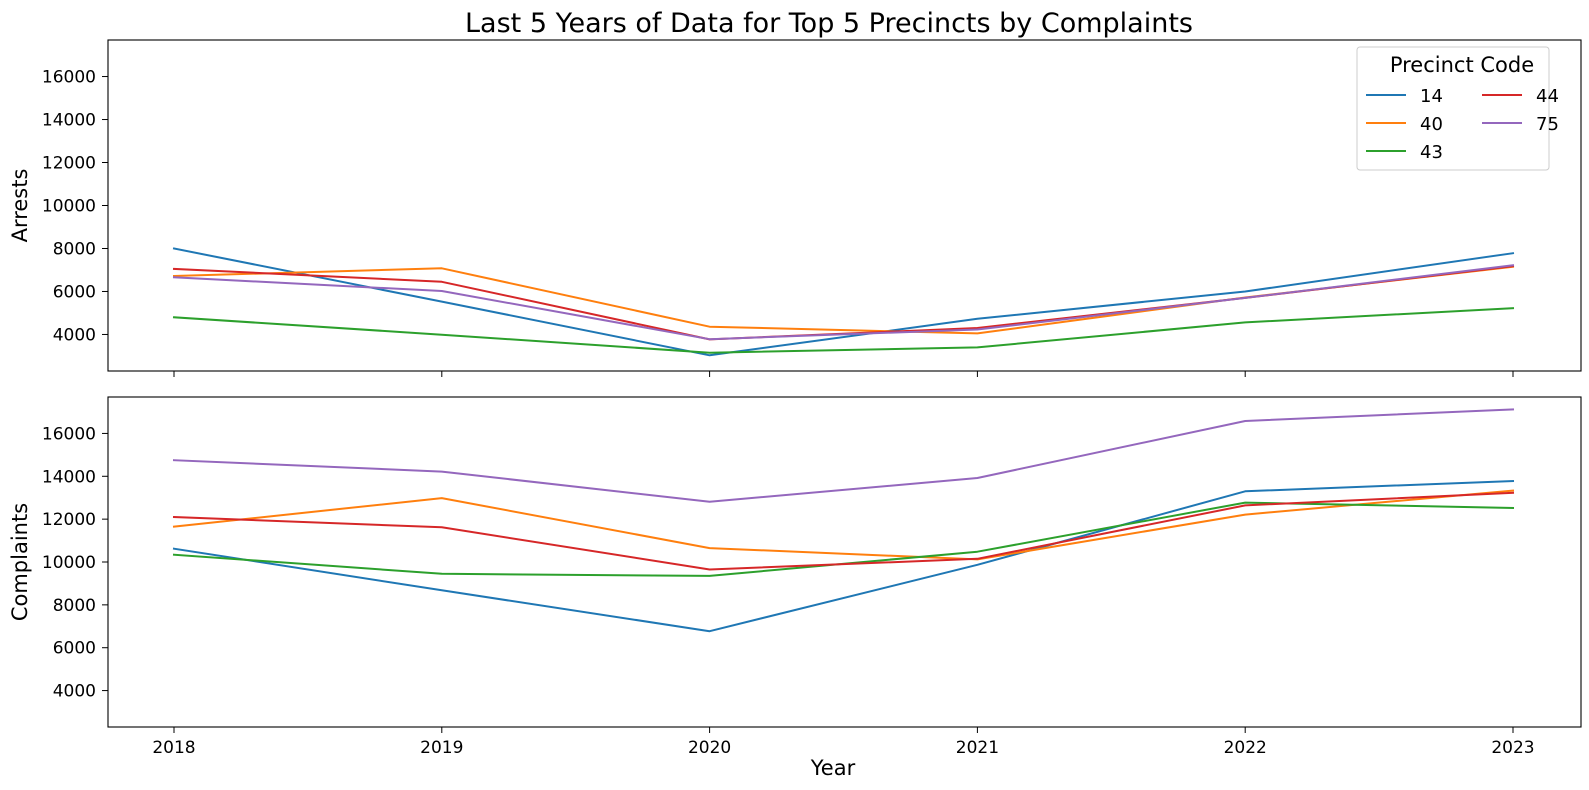  Describe the element at coordinates (833, 768) in the screenshot. I see `x-axis-label: Year` at that location.